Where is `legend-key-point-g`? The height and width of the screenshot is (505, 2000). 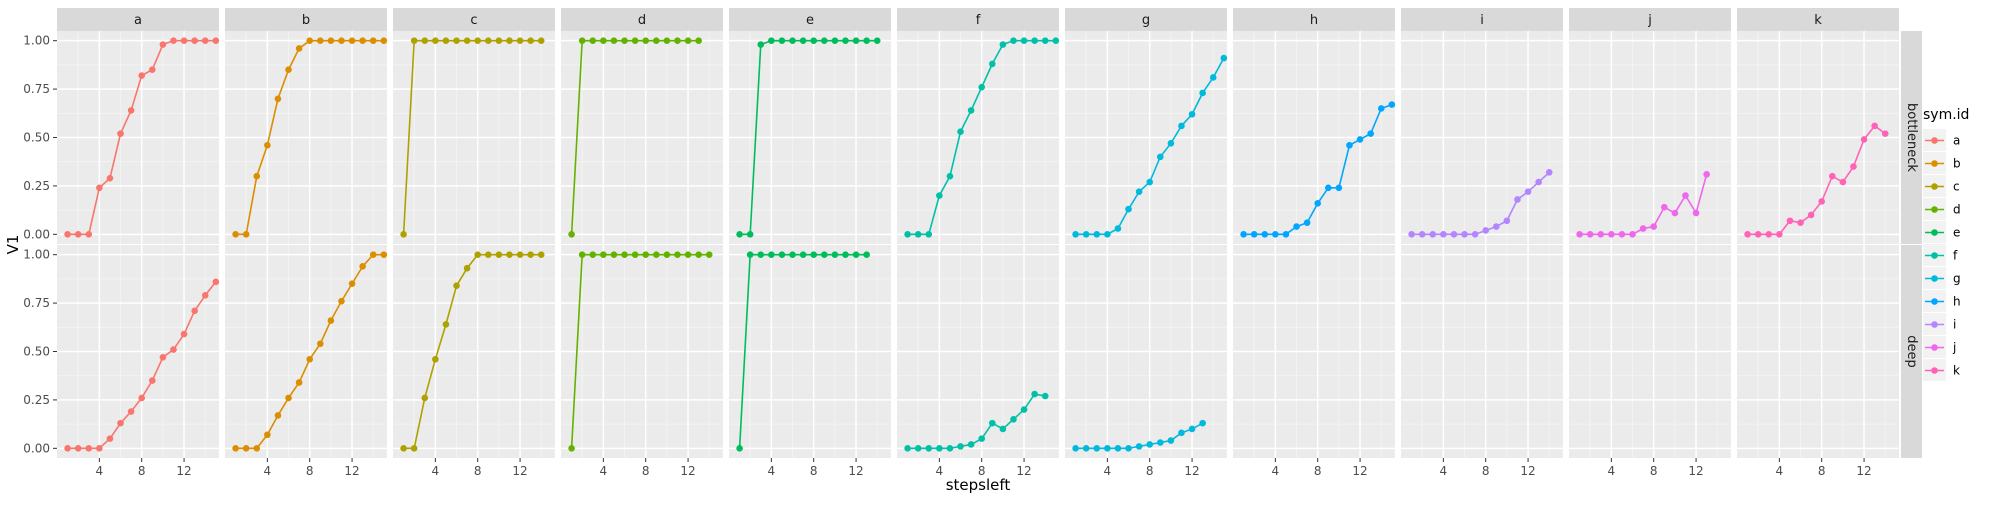 legend-key-point-g is located at coordinates (1934, 278).